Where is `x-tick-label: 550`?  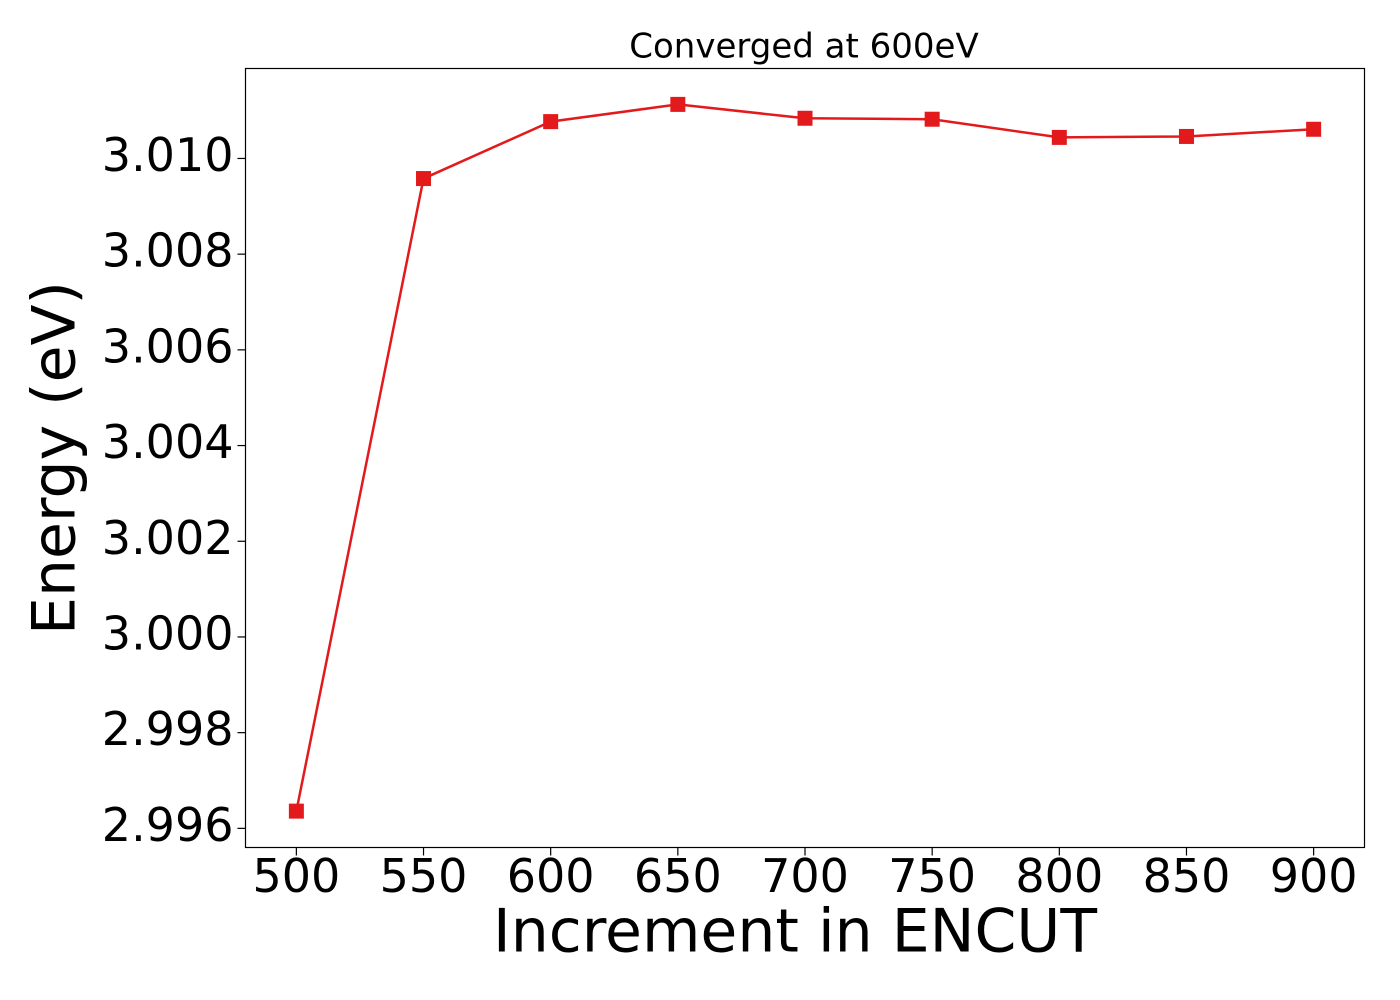 x-tick-label: 550 is located at coordinates (424, 876).